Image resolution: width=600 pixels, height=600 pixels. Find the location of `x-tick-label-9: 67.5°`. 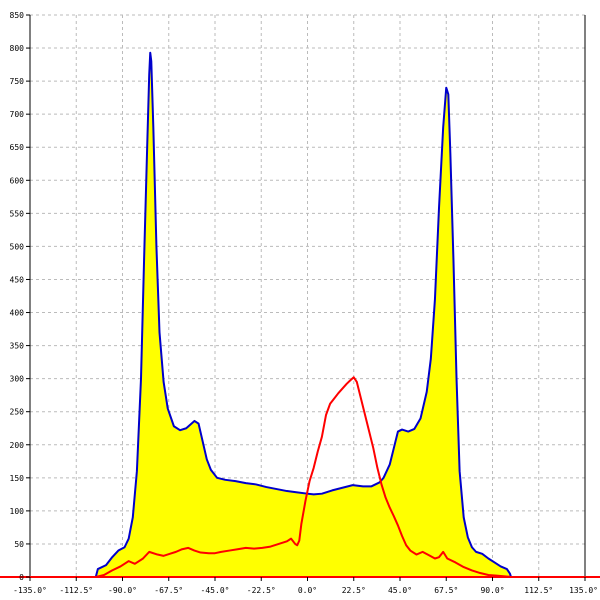

x-tick-label-9: 67.5° is located at coordinates (446, 590).